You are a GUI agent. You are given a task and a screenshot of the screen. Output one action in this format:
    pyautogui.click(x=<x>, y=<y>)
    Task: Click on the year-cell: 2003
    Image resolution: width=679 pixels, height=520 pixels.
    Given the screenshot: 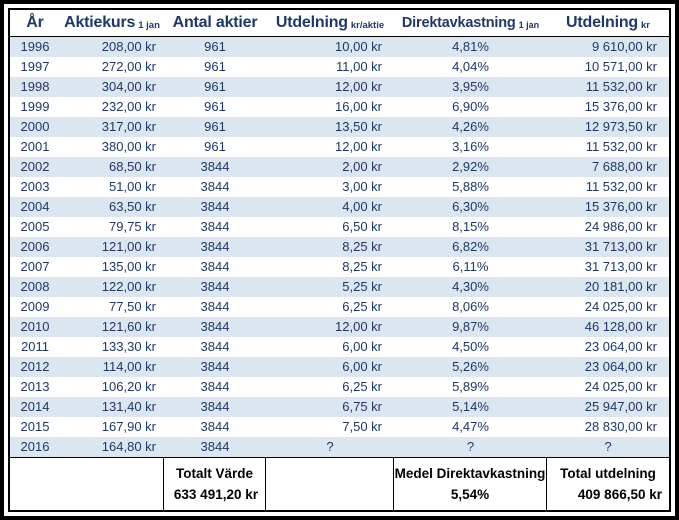 What is the action you would take?
    pyautogui.click(x=35, y=186)
    